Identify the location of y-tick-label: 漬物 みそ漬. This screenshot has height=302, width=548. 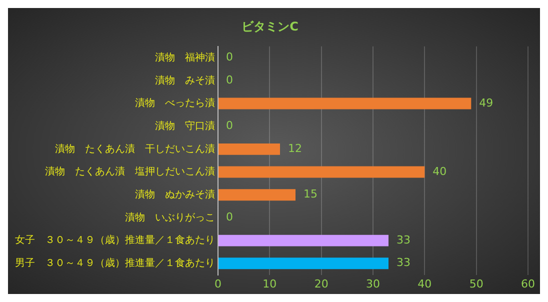
(185, 80).